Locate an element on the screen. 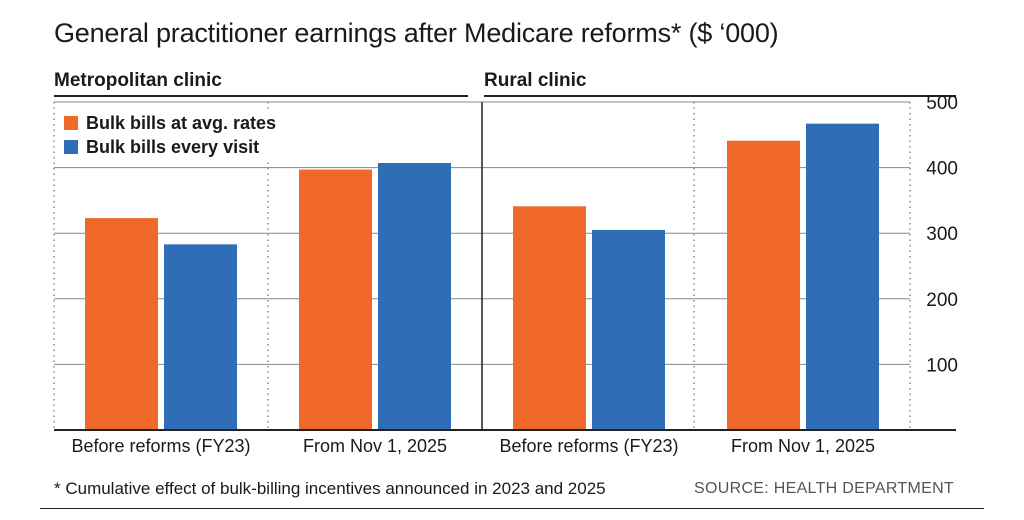 Image resolution: width=1024 pixels, height=520 pixels. y-tick-label: 500 is located at coordinates (942, 103).